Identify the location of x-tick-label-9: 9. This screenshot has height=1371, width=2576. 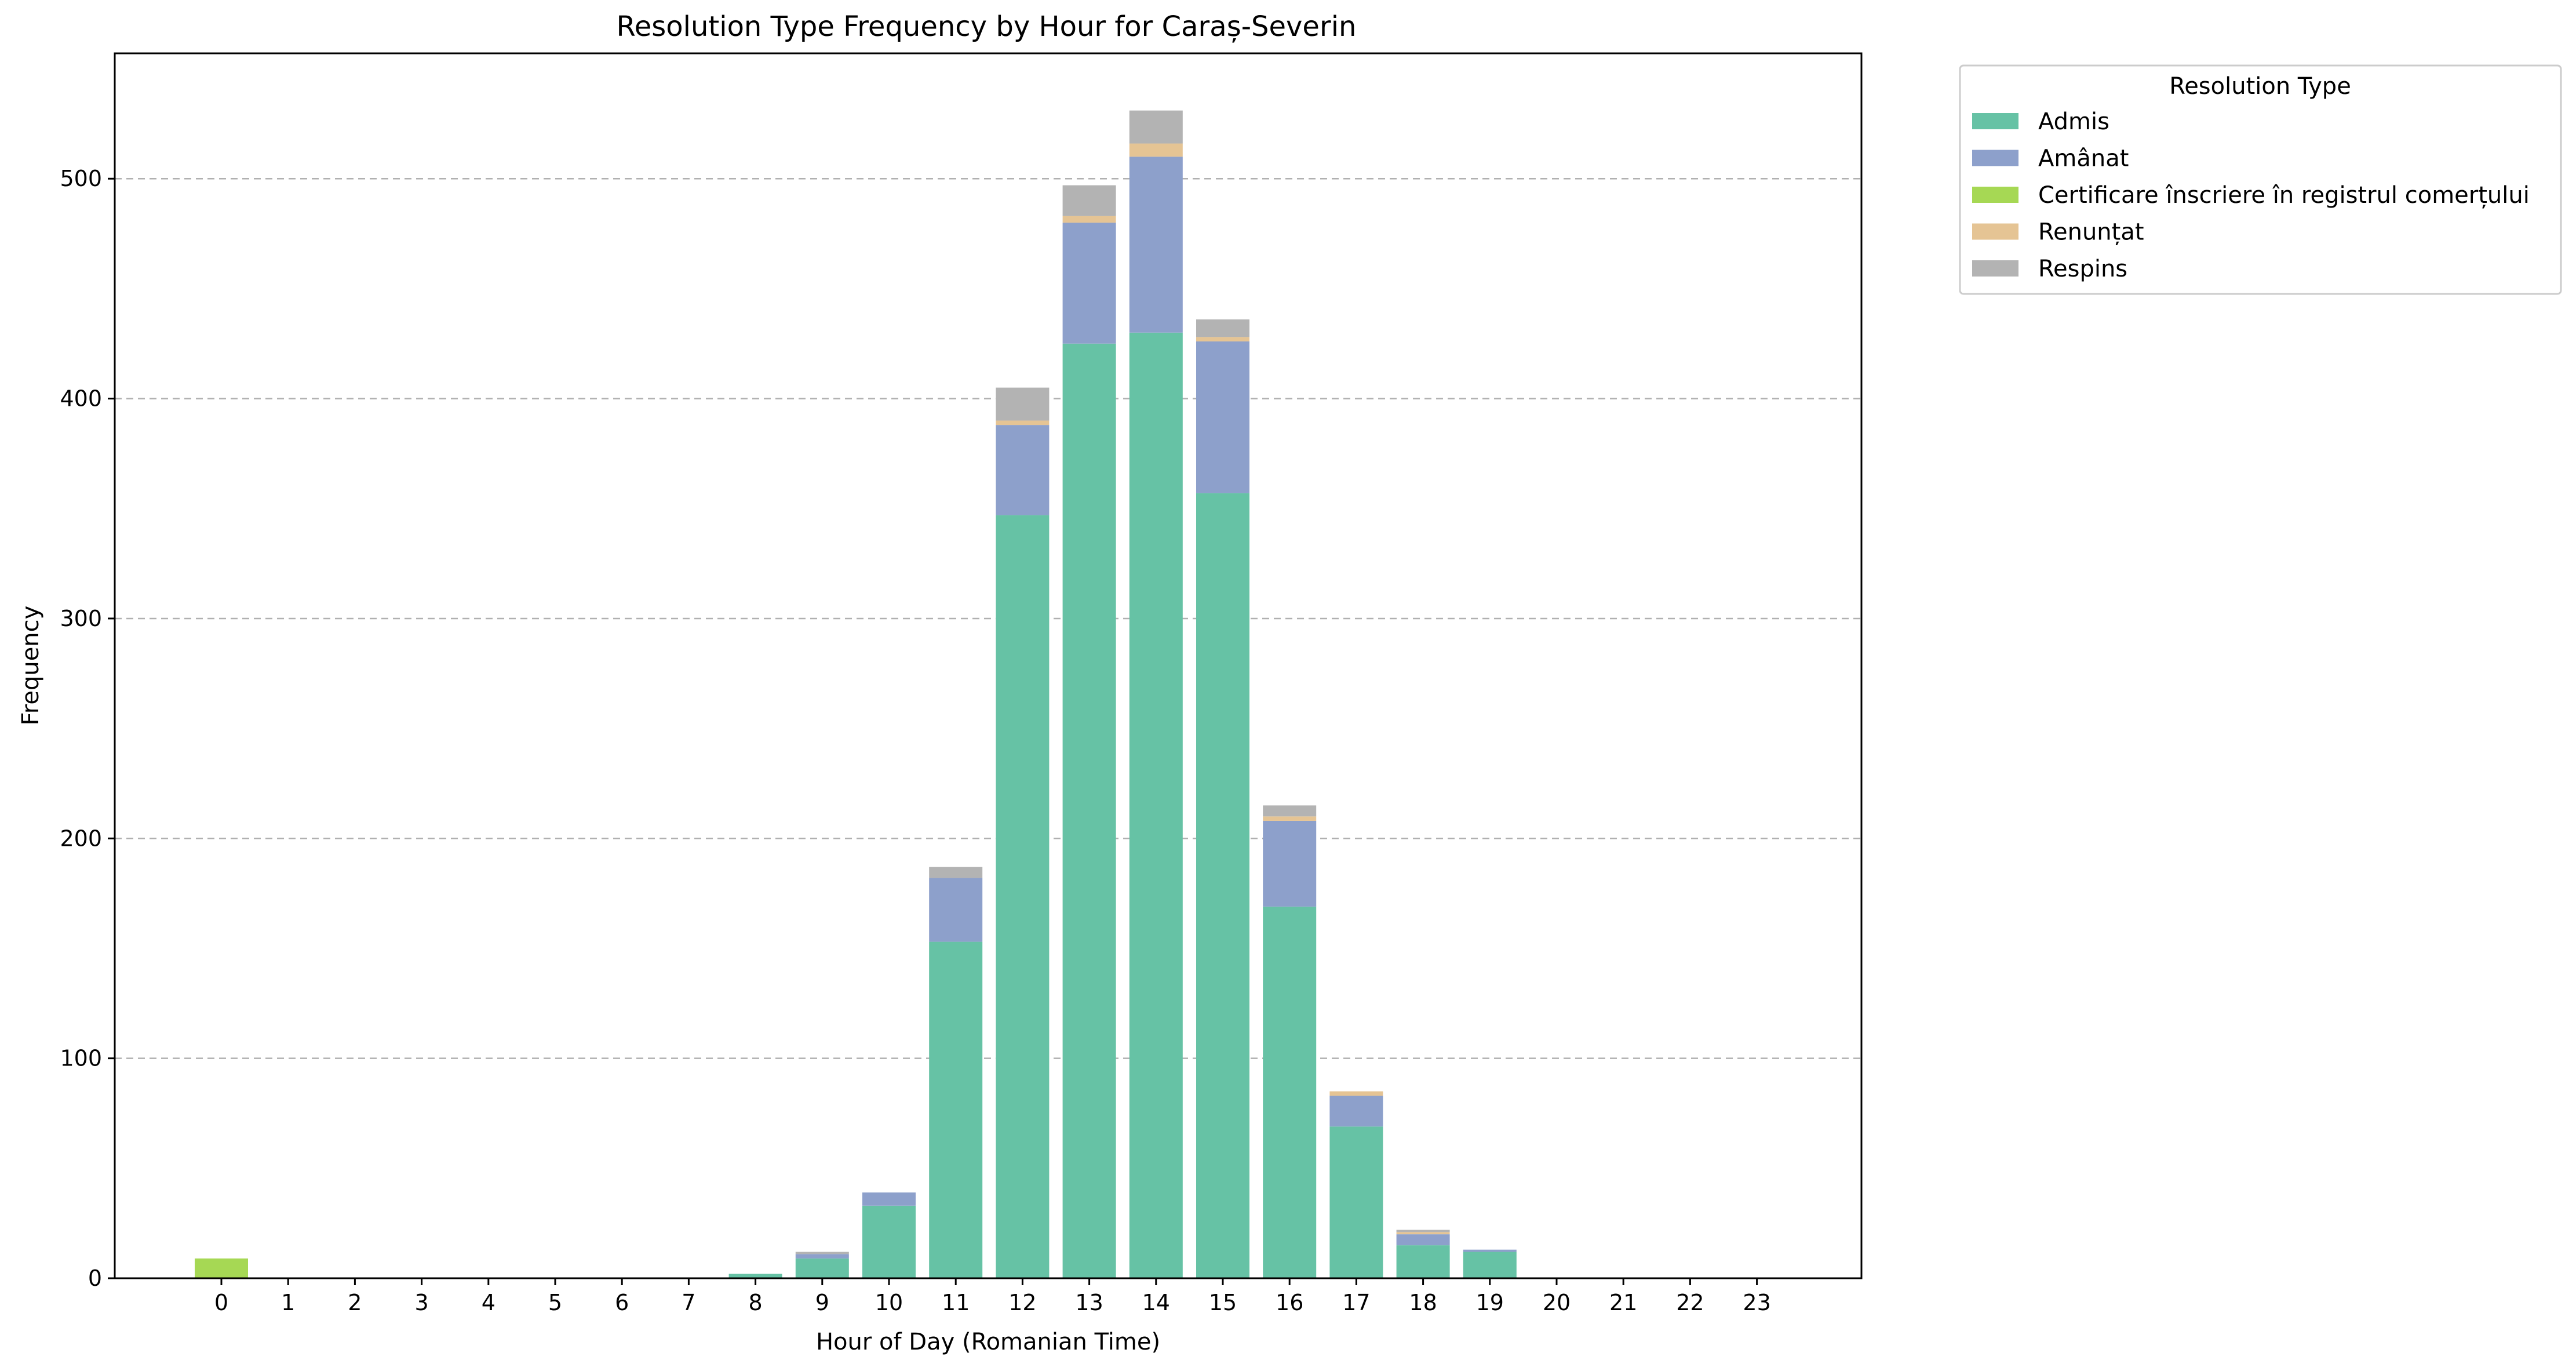
(822, 1302).